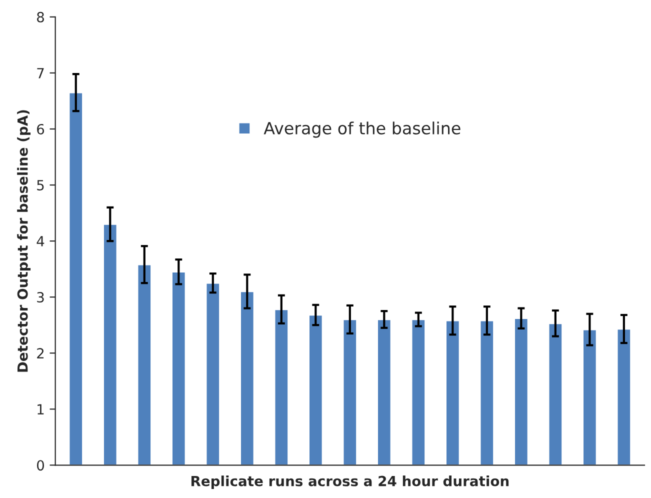 Image resolution: width=651 pixels, height=498 pixels. Describe the element at coordinates (40, 465) in the screenshot. I see `y-tick-label: 0` at that location.